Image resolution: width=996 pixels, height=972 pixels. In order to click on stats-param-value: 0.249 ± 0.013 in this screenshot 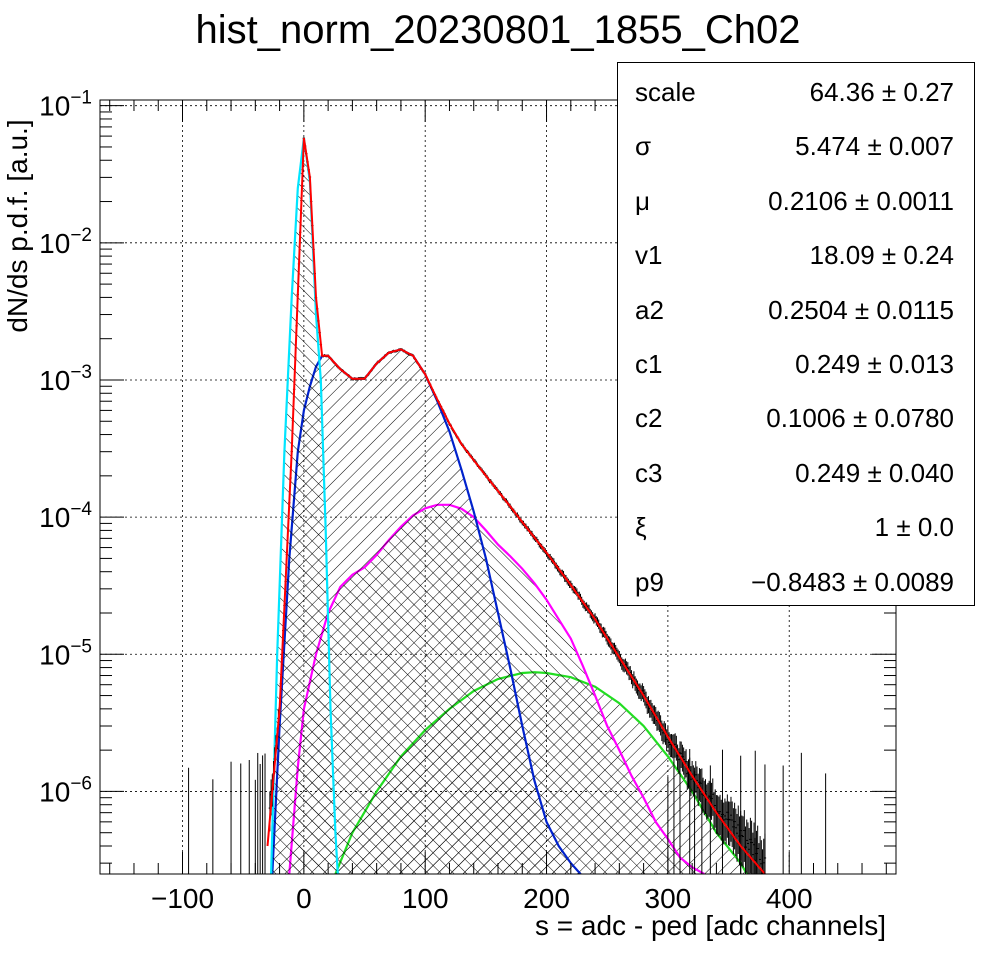, I will do `click(874, 364)`.